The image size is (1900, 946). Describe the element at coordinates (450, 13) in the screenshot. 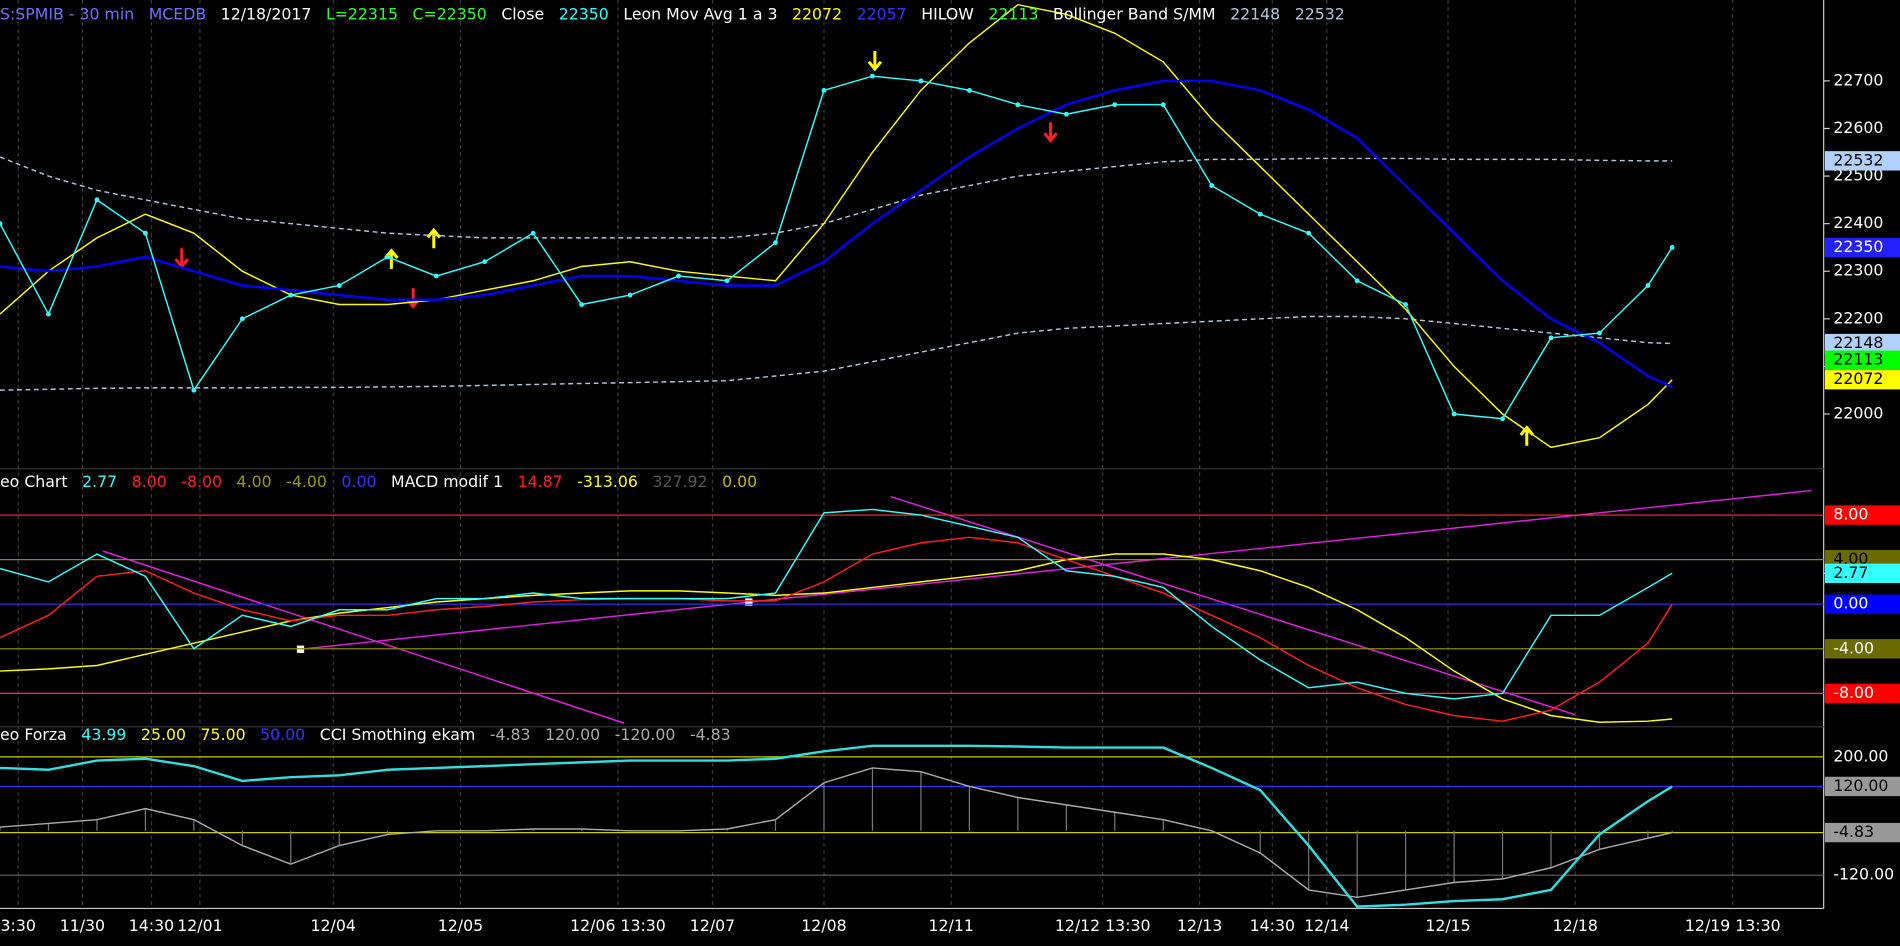

I see `header-item: C=22350` at that location.